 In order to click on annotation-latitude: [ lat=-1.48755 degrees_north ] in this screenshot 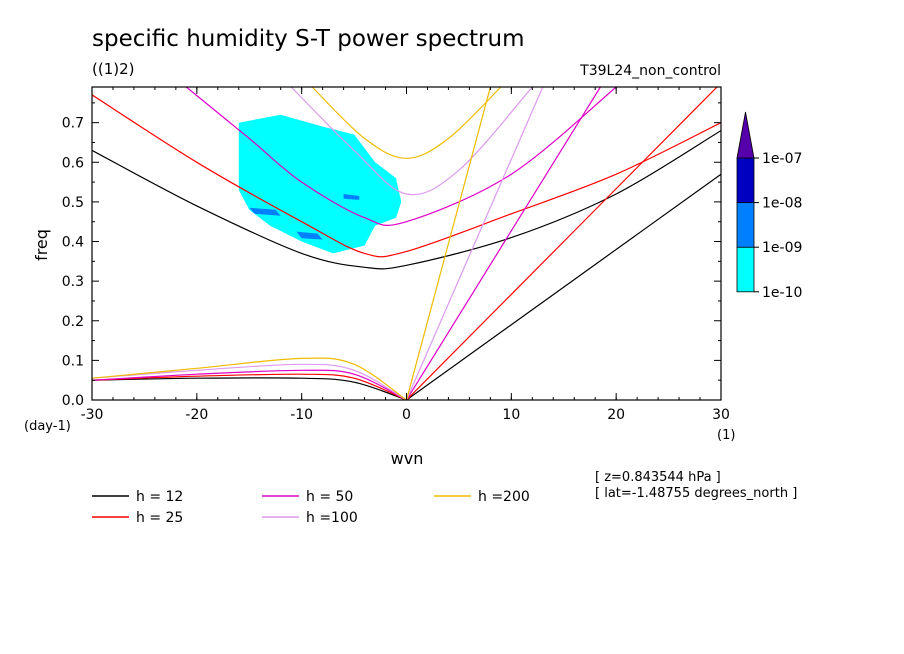, I will do `click(696, 493)`.